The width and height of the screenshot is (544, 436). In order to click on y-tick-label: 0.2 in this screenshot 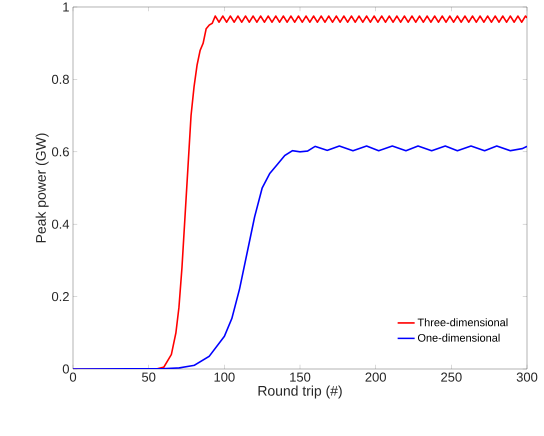, I will do `click(60, 297)`.